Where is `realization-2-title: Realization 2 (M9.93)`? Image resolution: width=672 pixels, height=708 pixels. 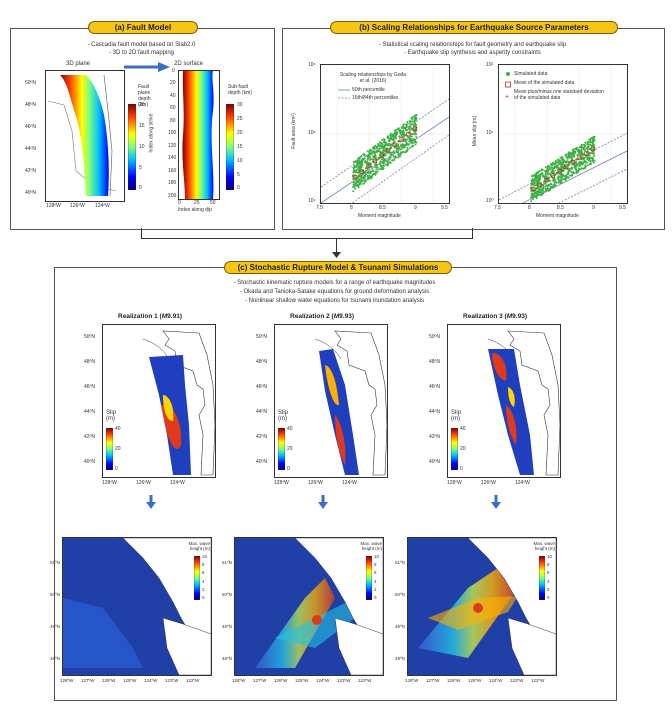
realization-2-title: Realization 2 (M9.93) is located at coordinates (322, 316).